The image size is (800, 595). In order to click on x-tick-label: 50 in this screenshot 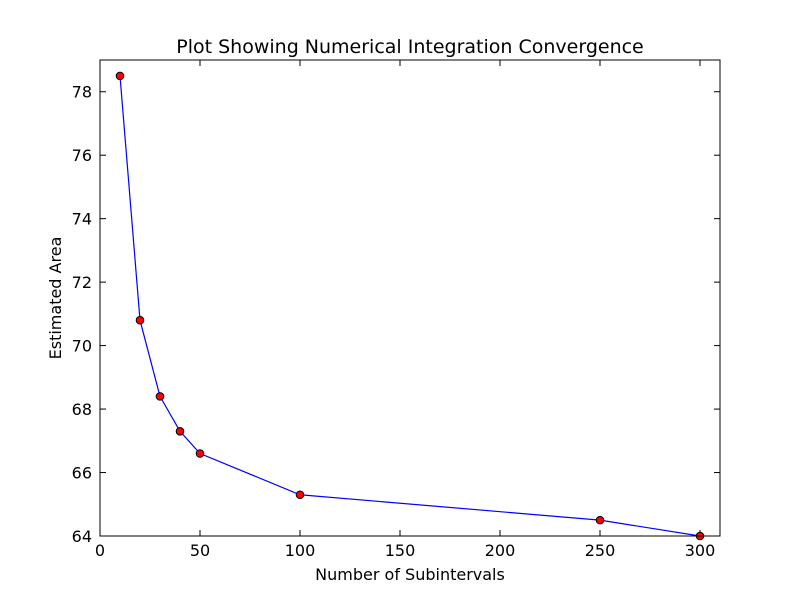, I will do `click(200, 550)`.